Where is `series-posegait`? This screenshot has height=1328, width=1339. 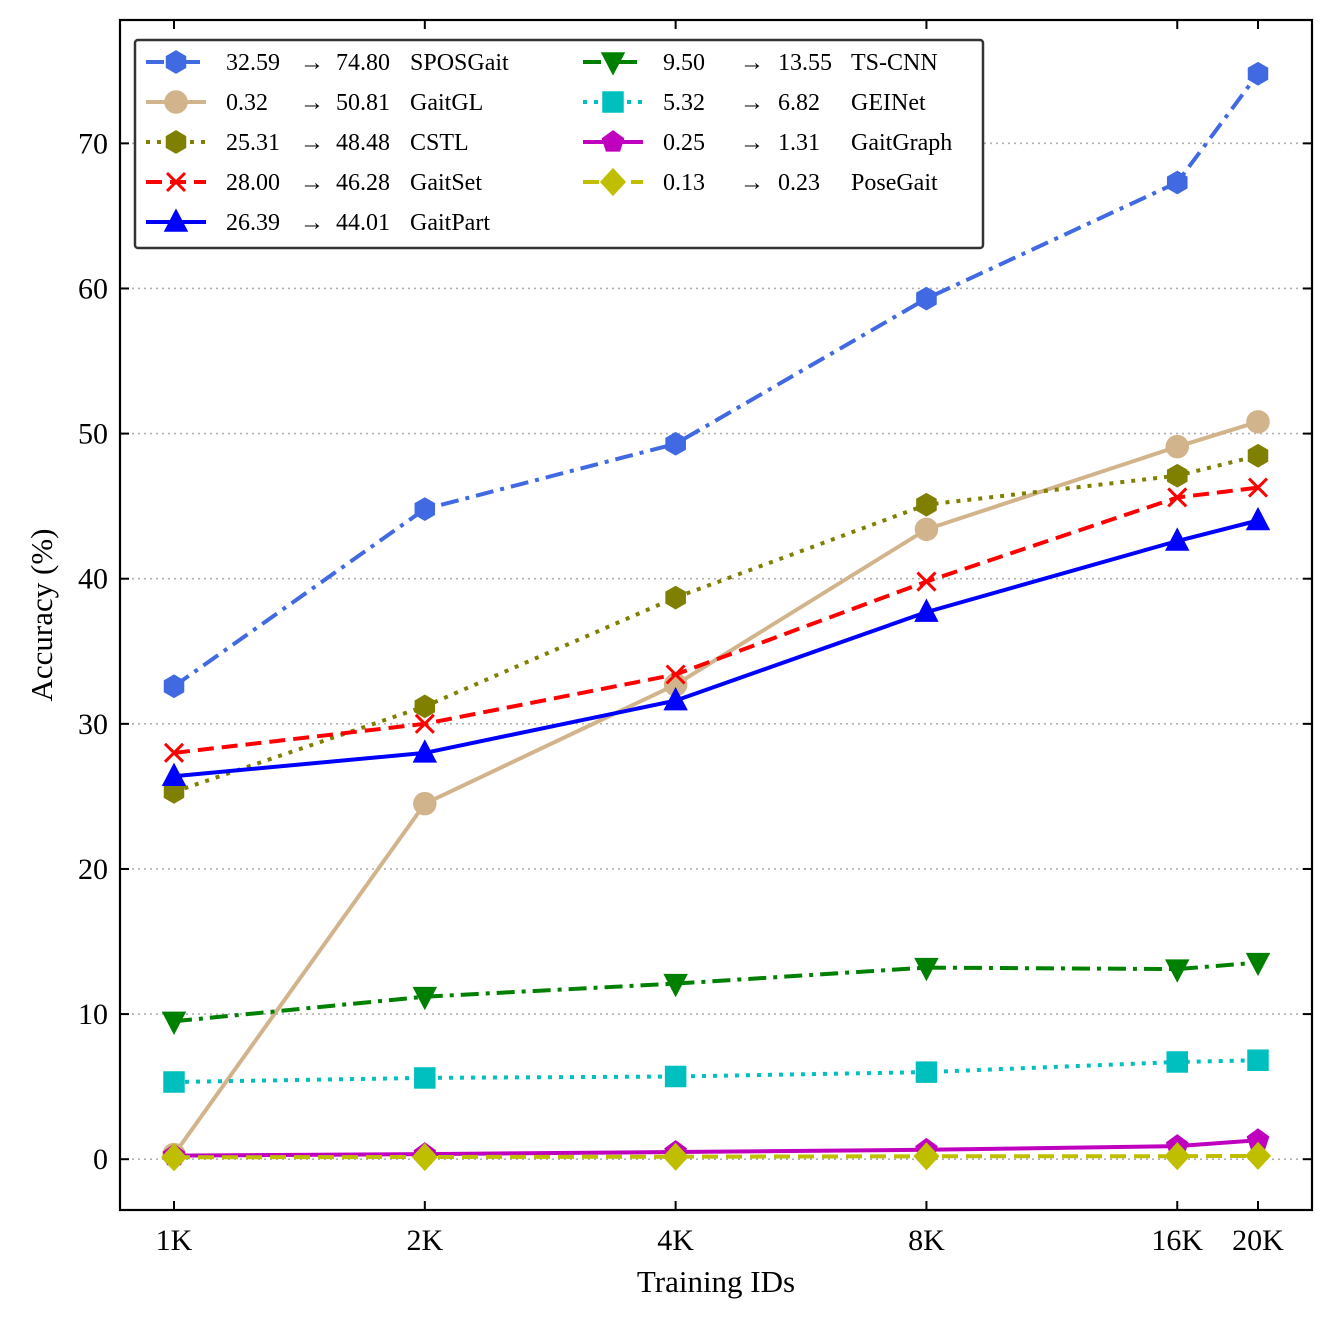
series-posegait is located at coordinates (716, 1156).